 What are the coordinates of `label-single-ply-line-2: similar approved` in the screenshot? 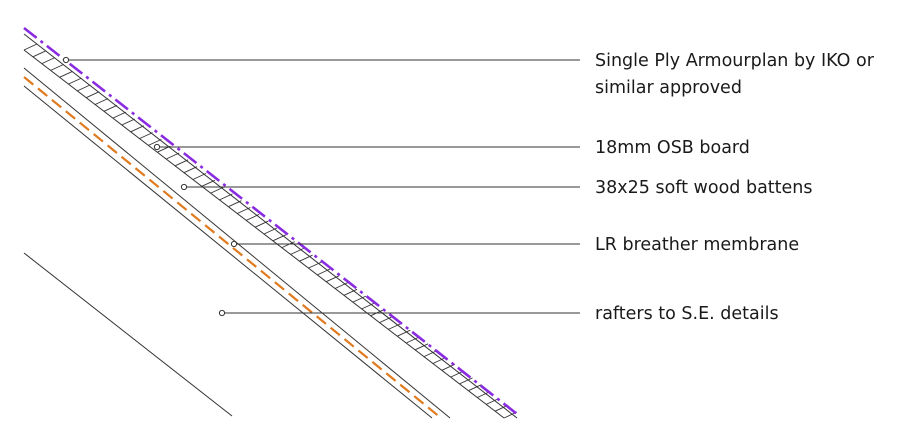 It's located at (668, 88).